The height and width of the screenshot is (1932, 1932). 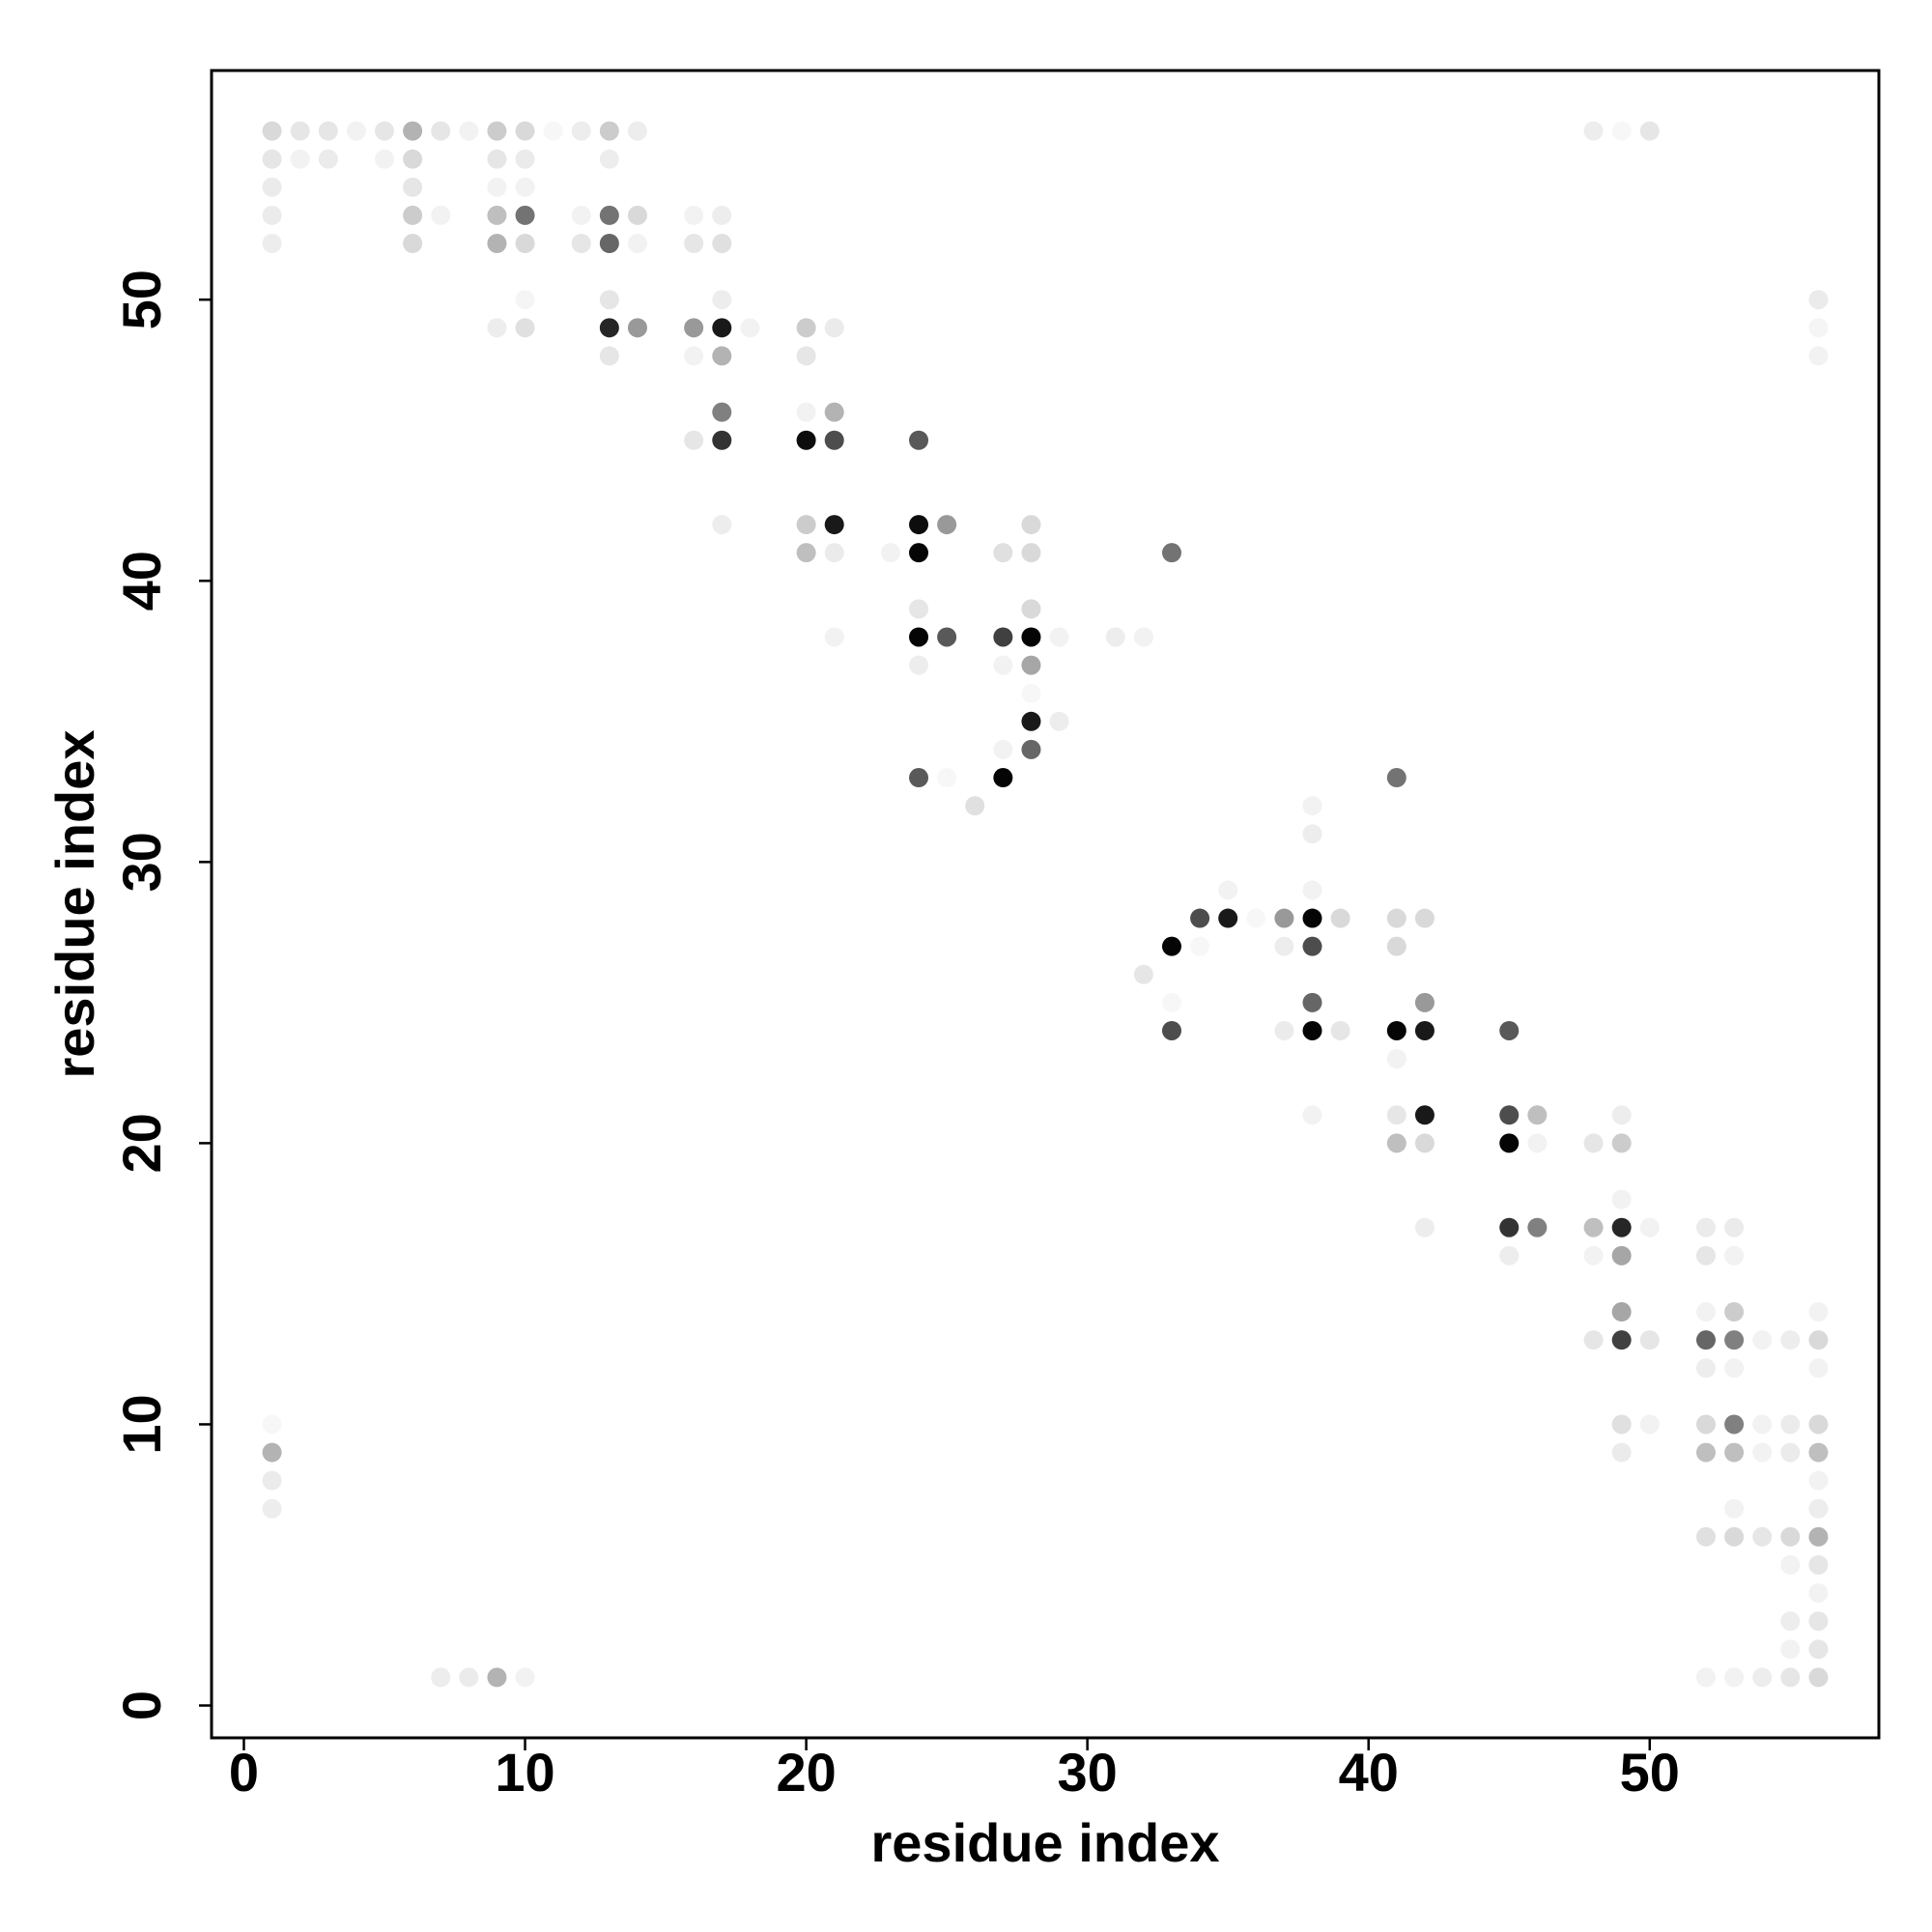 What do you see at coordinates (244, 1772) in the screenshot?
I see `x-tick-label: 0` at bounding box center [244, 1772].